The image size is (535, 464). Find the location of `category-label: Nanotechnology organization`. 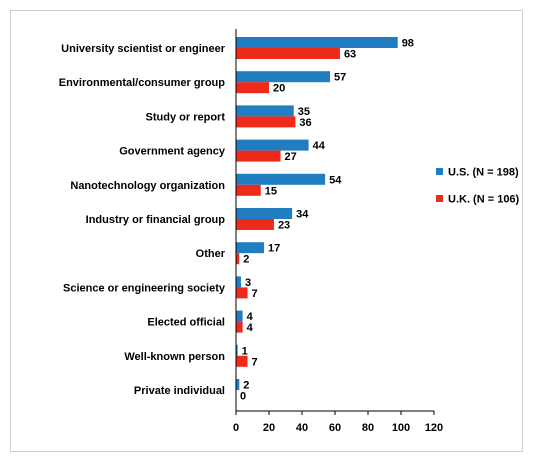

category-label: Nanotechnology organization is located at coordinates (147, 186).